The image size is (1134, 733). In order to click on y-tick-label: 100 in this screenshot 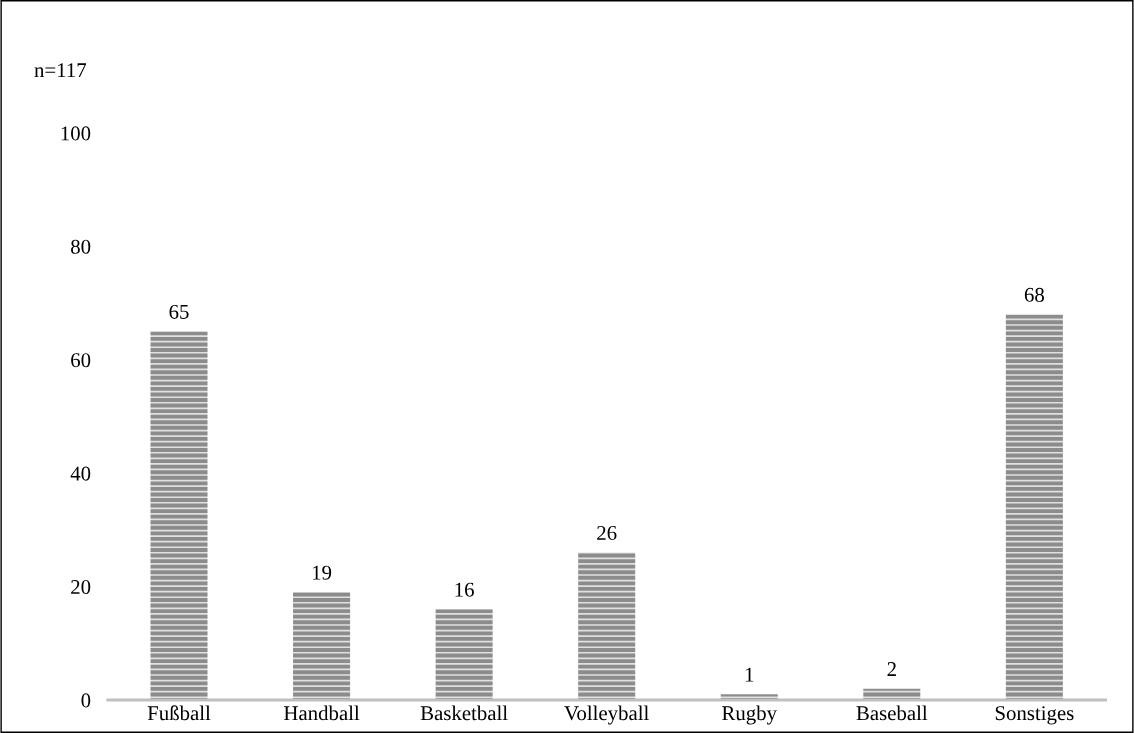, I will do `click(76, 133)`.